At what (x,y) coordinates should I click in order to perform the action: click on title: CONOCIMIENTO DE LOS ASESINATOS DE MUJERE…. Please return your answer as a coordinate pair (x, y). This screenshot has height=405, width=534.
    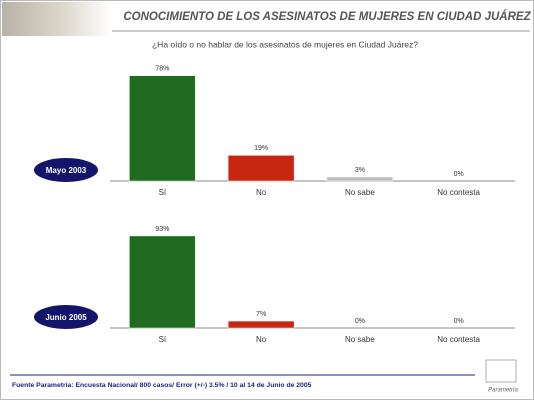
    Looking at the image, I should click on (327, 16).